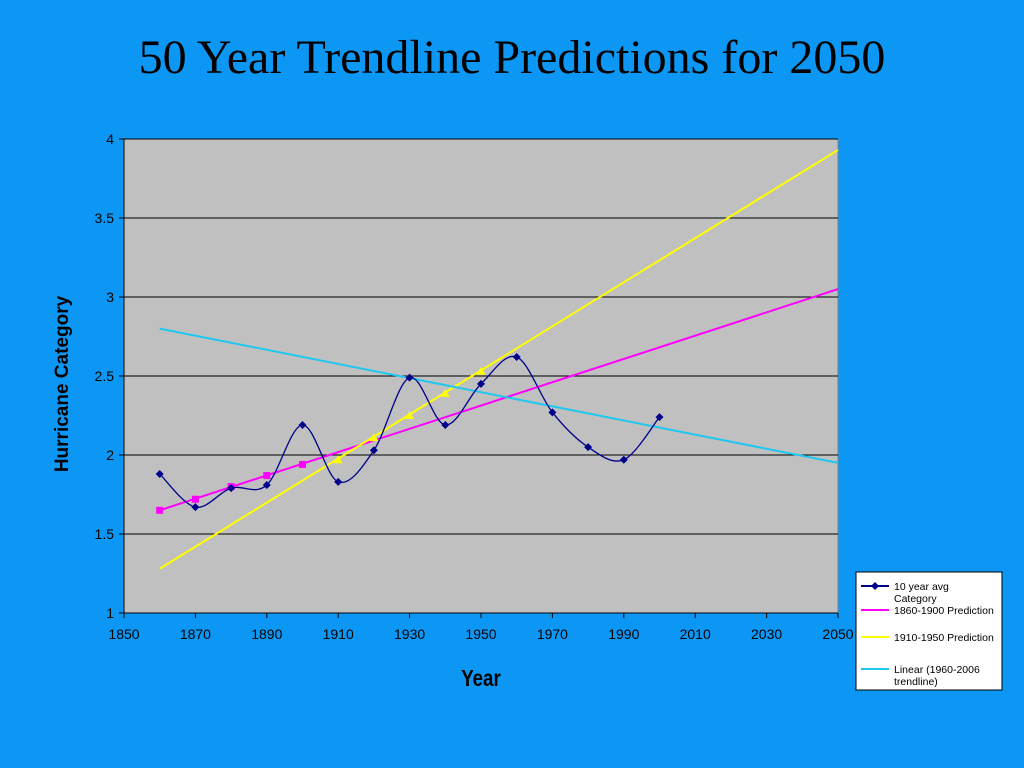 The height and width of the screenshot is (768, 1024). What do you see at coordinates (110, 455) in the screenshot?
I see `y-tick-label: 2` at bounding box center [110, 455].